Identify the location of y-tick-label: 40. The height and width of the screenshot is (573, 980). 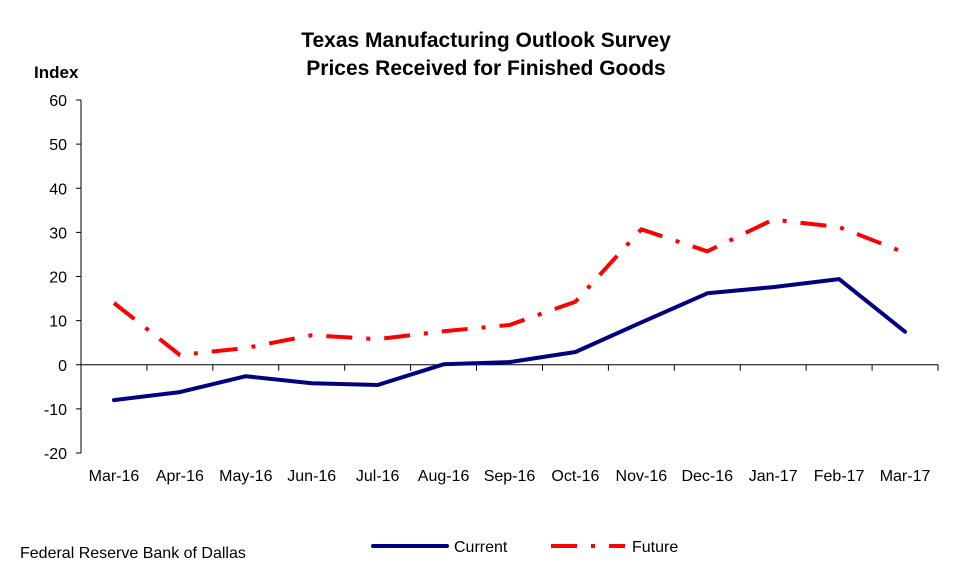
(58, 189).